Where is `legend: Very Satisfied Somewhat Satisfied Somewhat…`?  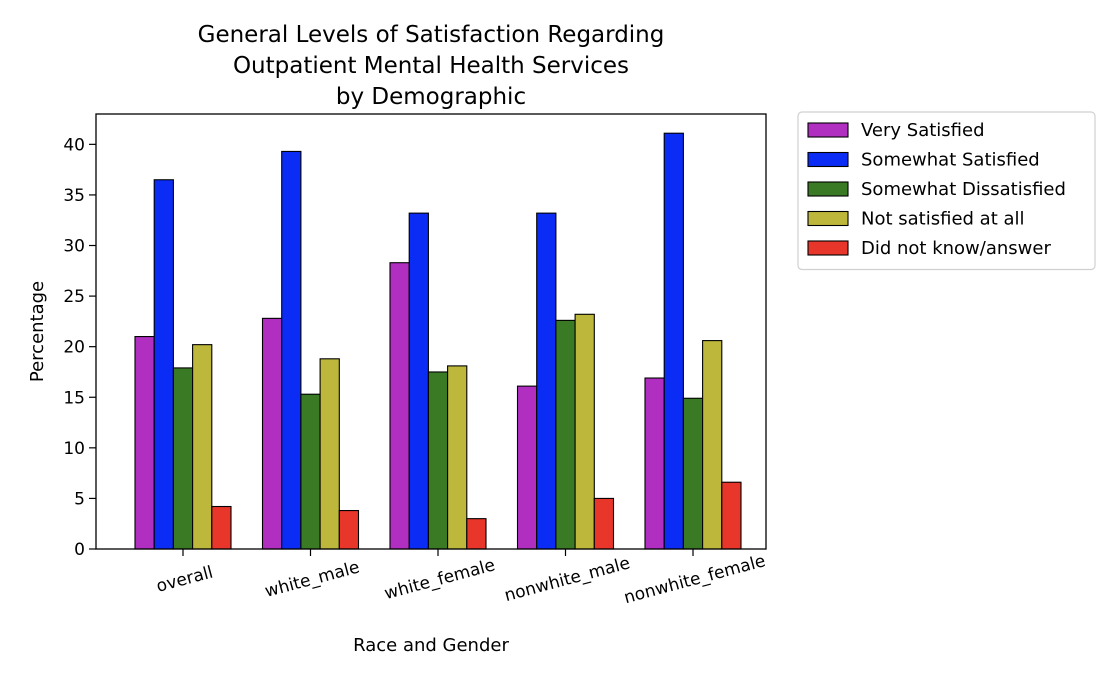 legend: Very Satisfied Somewhat Satisfied Somewhat… is located at coordinates (946, 191).